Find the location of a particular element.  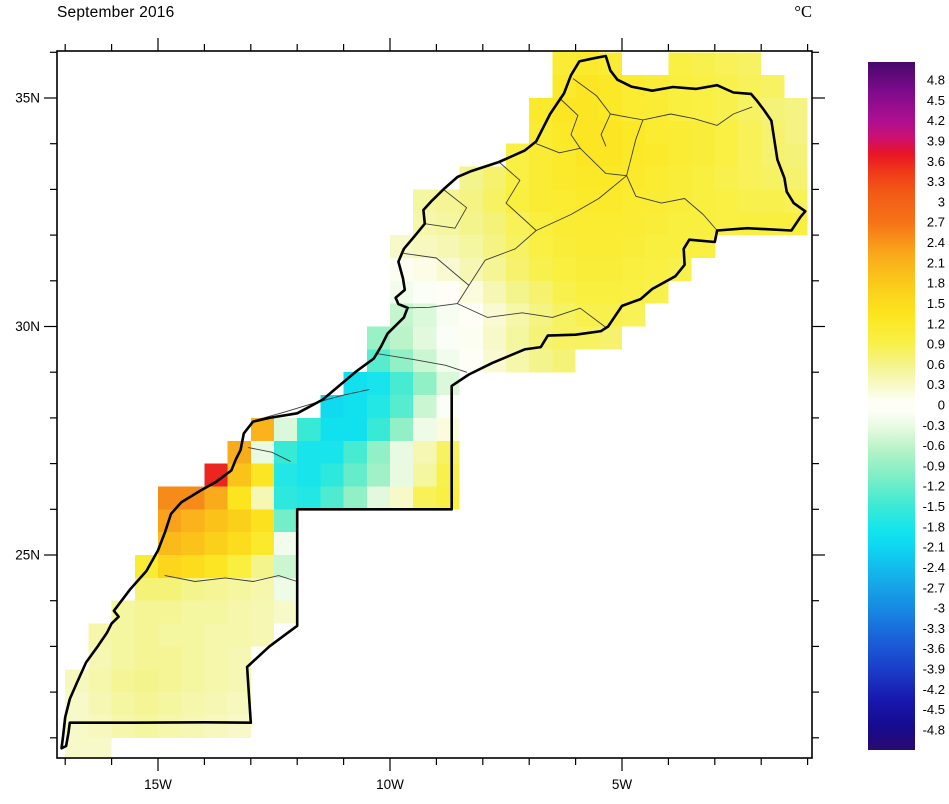

units-label: °C is located at coordinates (803, 11).